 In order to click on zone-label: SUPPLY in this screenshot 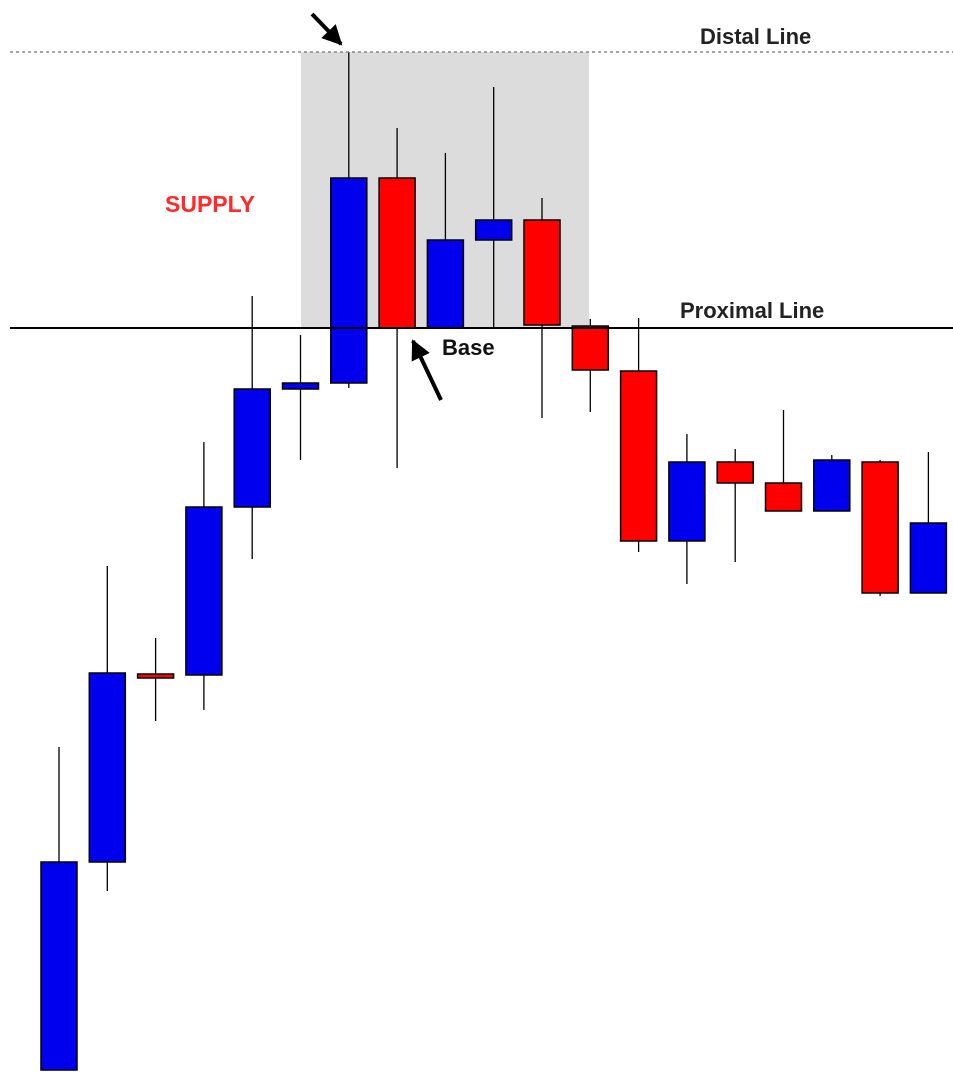, I will do `click(210, 204)`.